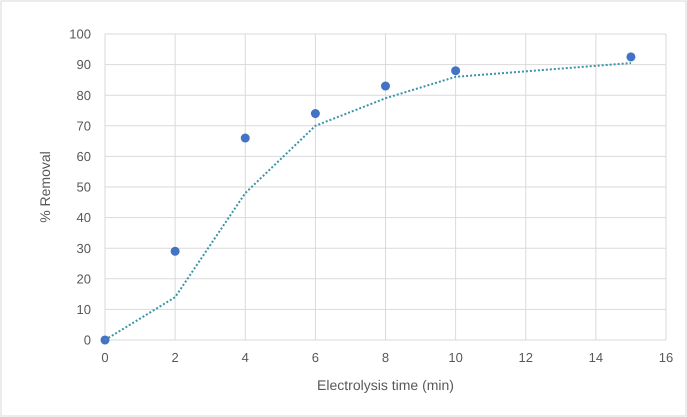 Image resolution: width=687 pixels, height=417 pixels. What do you see at coordinates (245, 357) in the screenshot?
I see `x-tick-label: 4` at bounding box center [245, 357].